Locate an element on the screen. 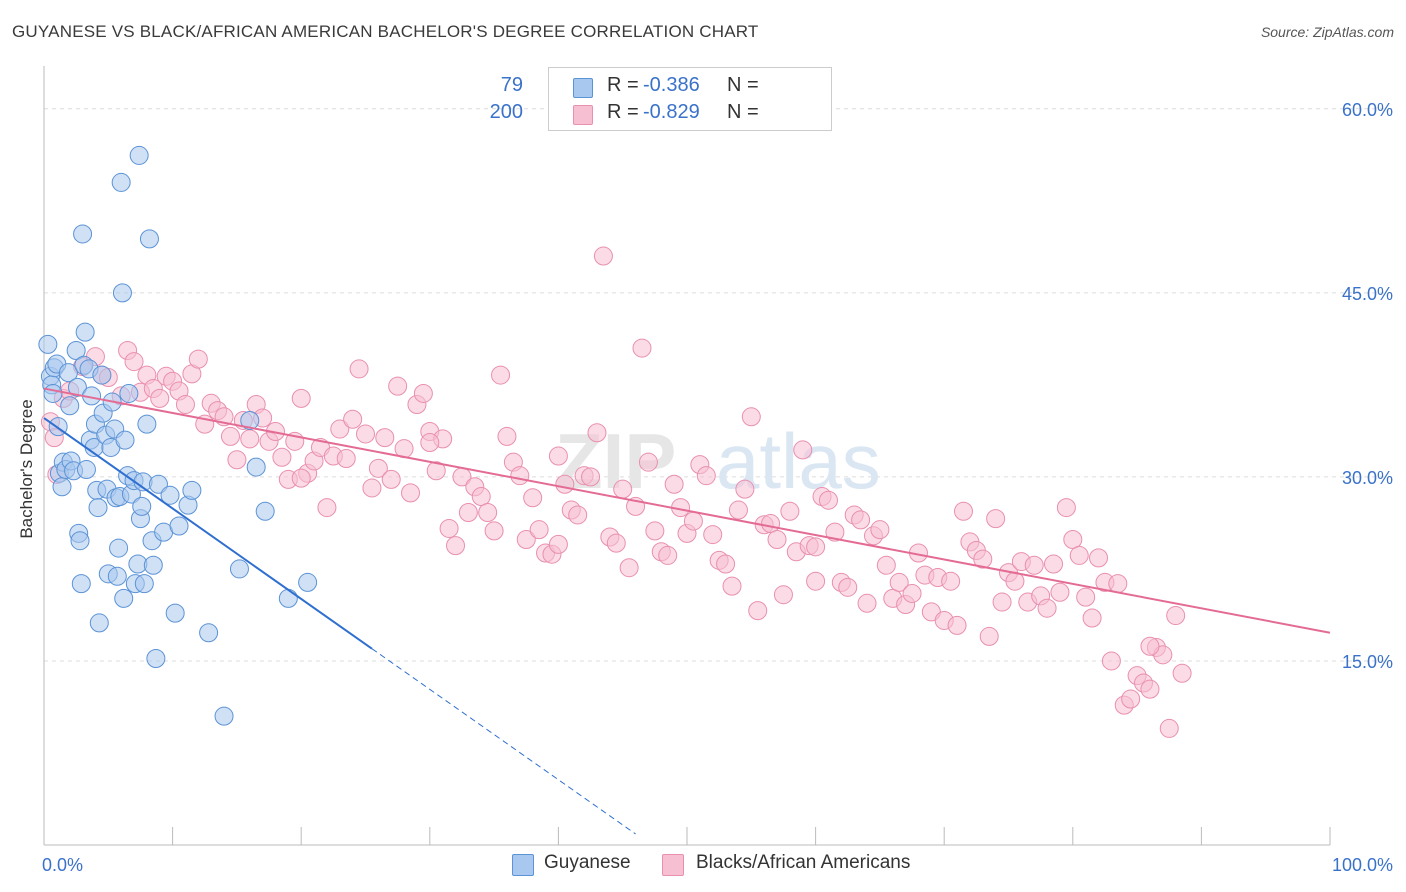 The image size is (1406, 892). x-tick-label: 100.0% is located at coordinates (1362, 865).